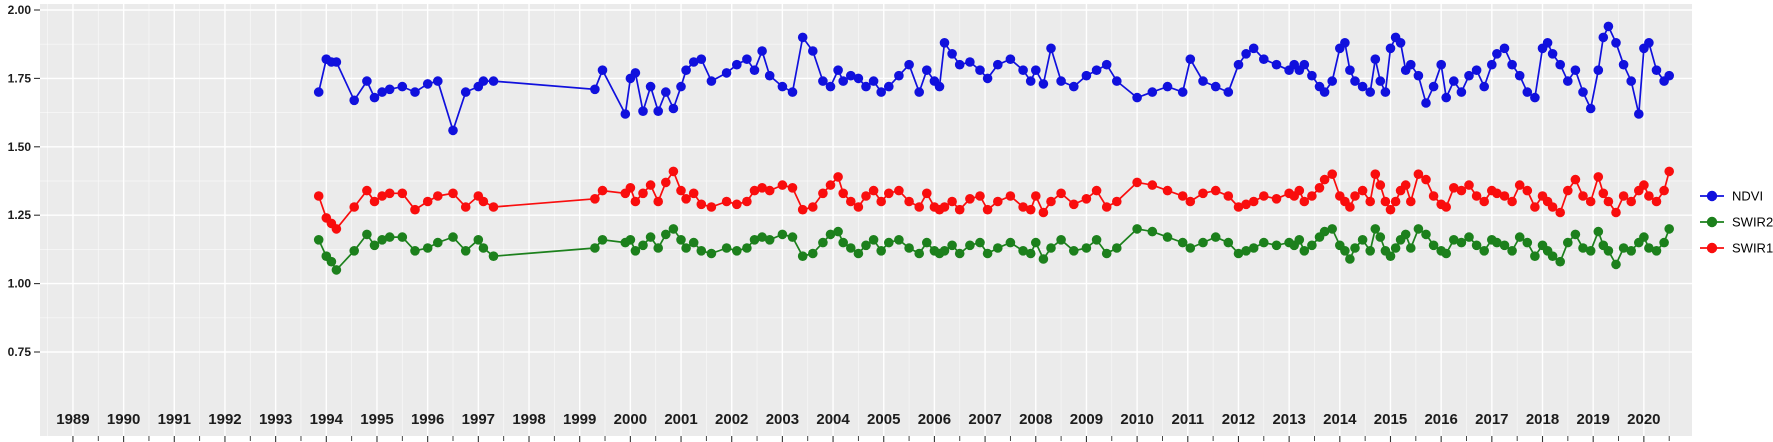 The height and width of the screenshot is (442, 1773). I want to click on x-tick-label: 1995, so click(376, 419).